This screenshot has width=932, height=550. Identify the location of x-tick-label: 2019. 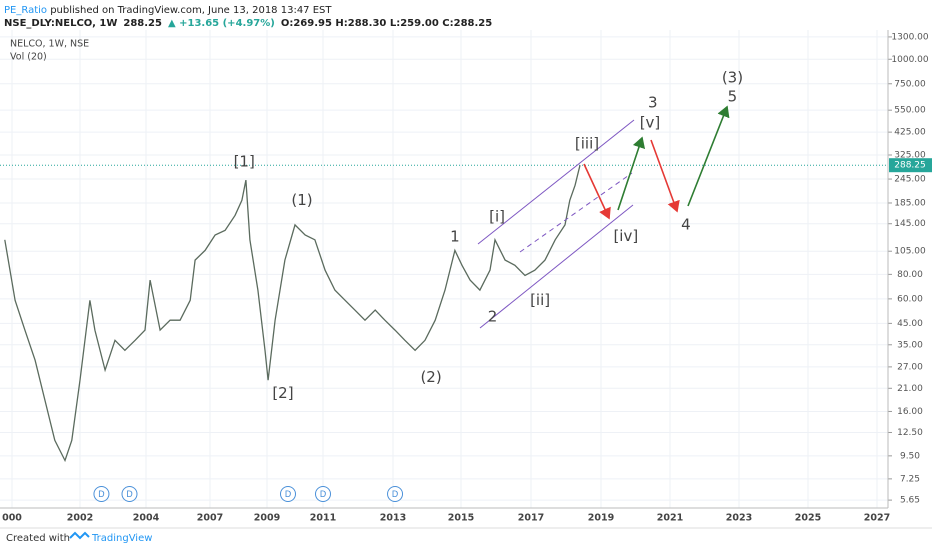
(601, 518).